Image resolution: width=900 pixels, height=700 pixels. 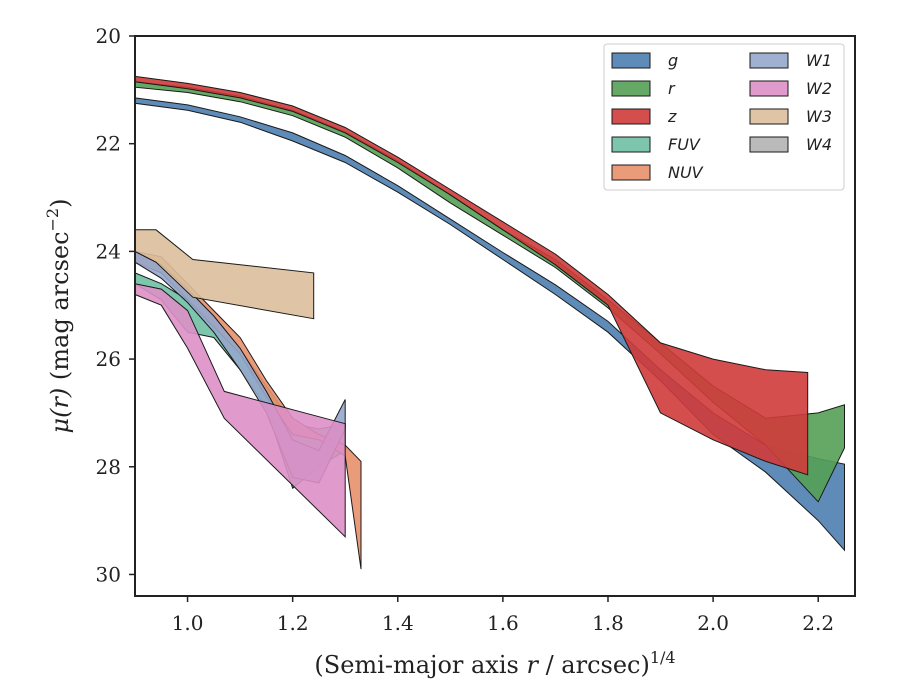 I want to click on x-tick-label: 1.8, so click(x=608, y=623).